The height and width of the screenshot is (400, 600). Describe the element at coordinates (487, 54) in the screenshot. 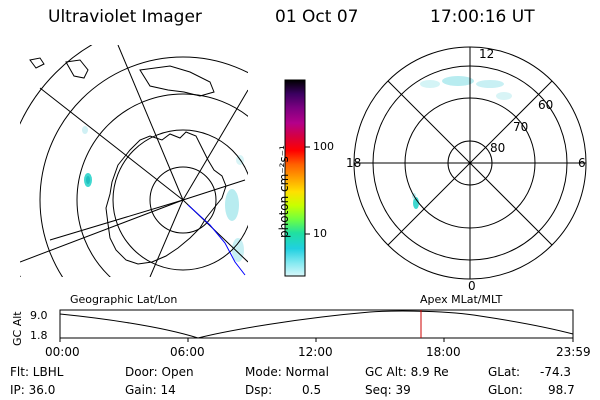

I see `mlt-label-12: 12` at that location.